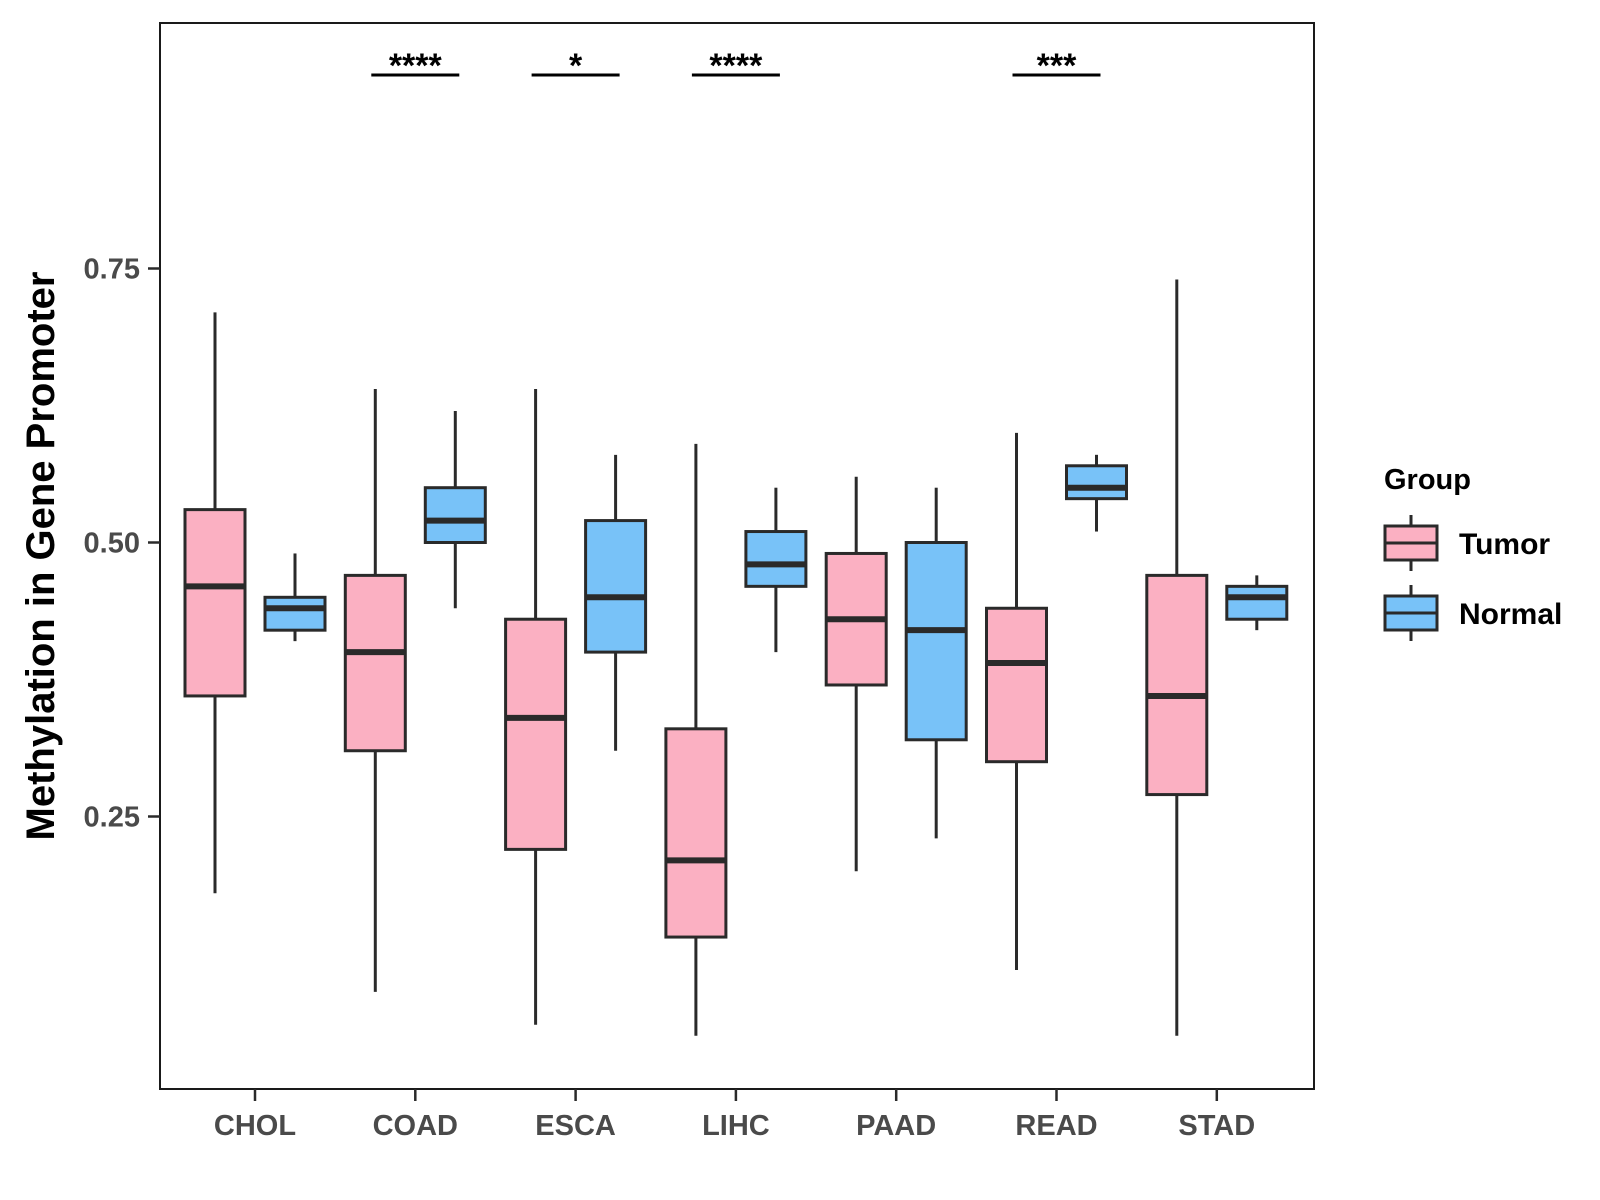 The image size is (1600, 1200). Describe the element at coordinates (1510, 614) in the screenshot. I see `legend-label: Normal` at that location.